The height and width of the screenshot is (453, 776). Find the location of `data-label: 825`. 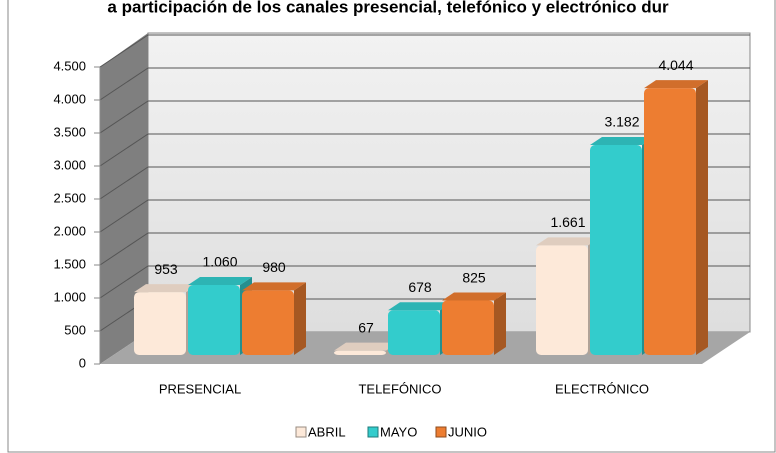

data-label: 825 is located at coordinates (474, 277).